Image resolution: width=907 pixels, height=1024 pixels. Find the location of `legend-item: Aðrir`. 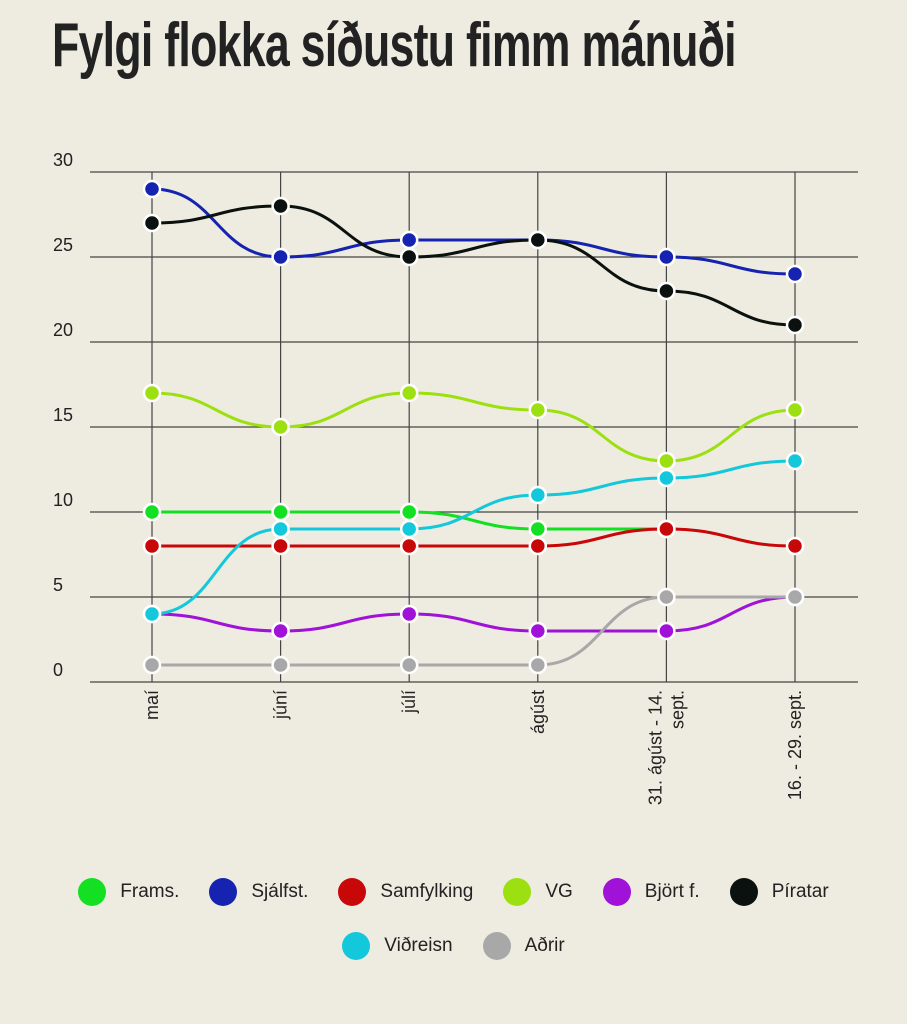

legend-item: Aðrir is located at coordinates (523, 946).